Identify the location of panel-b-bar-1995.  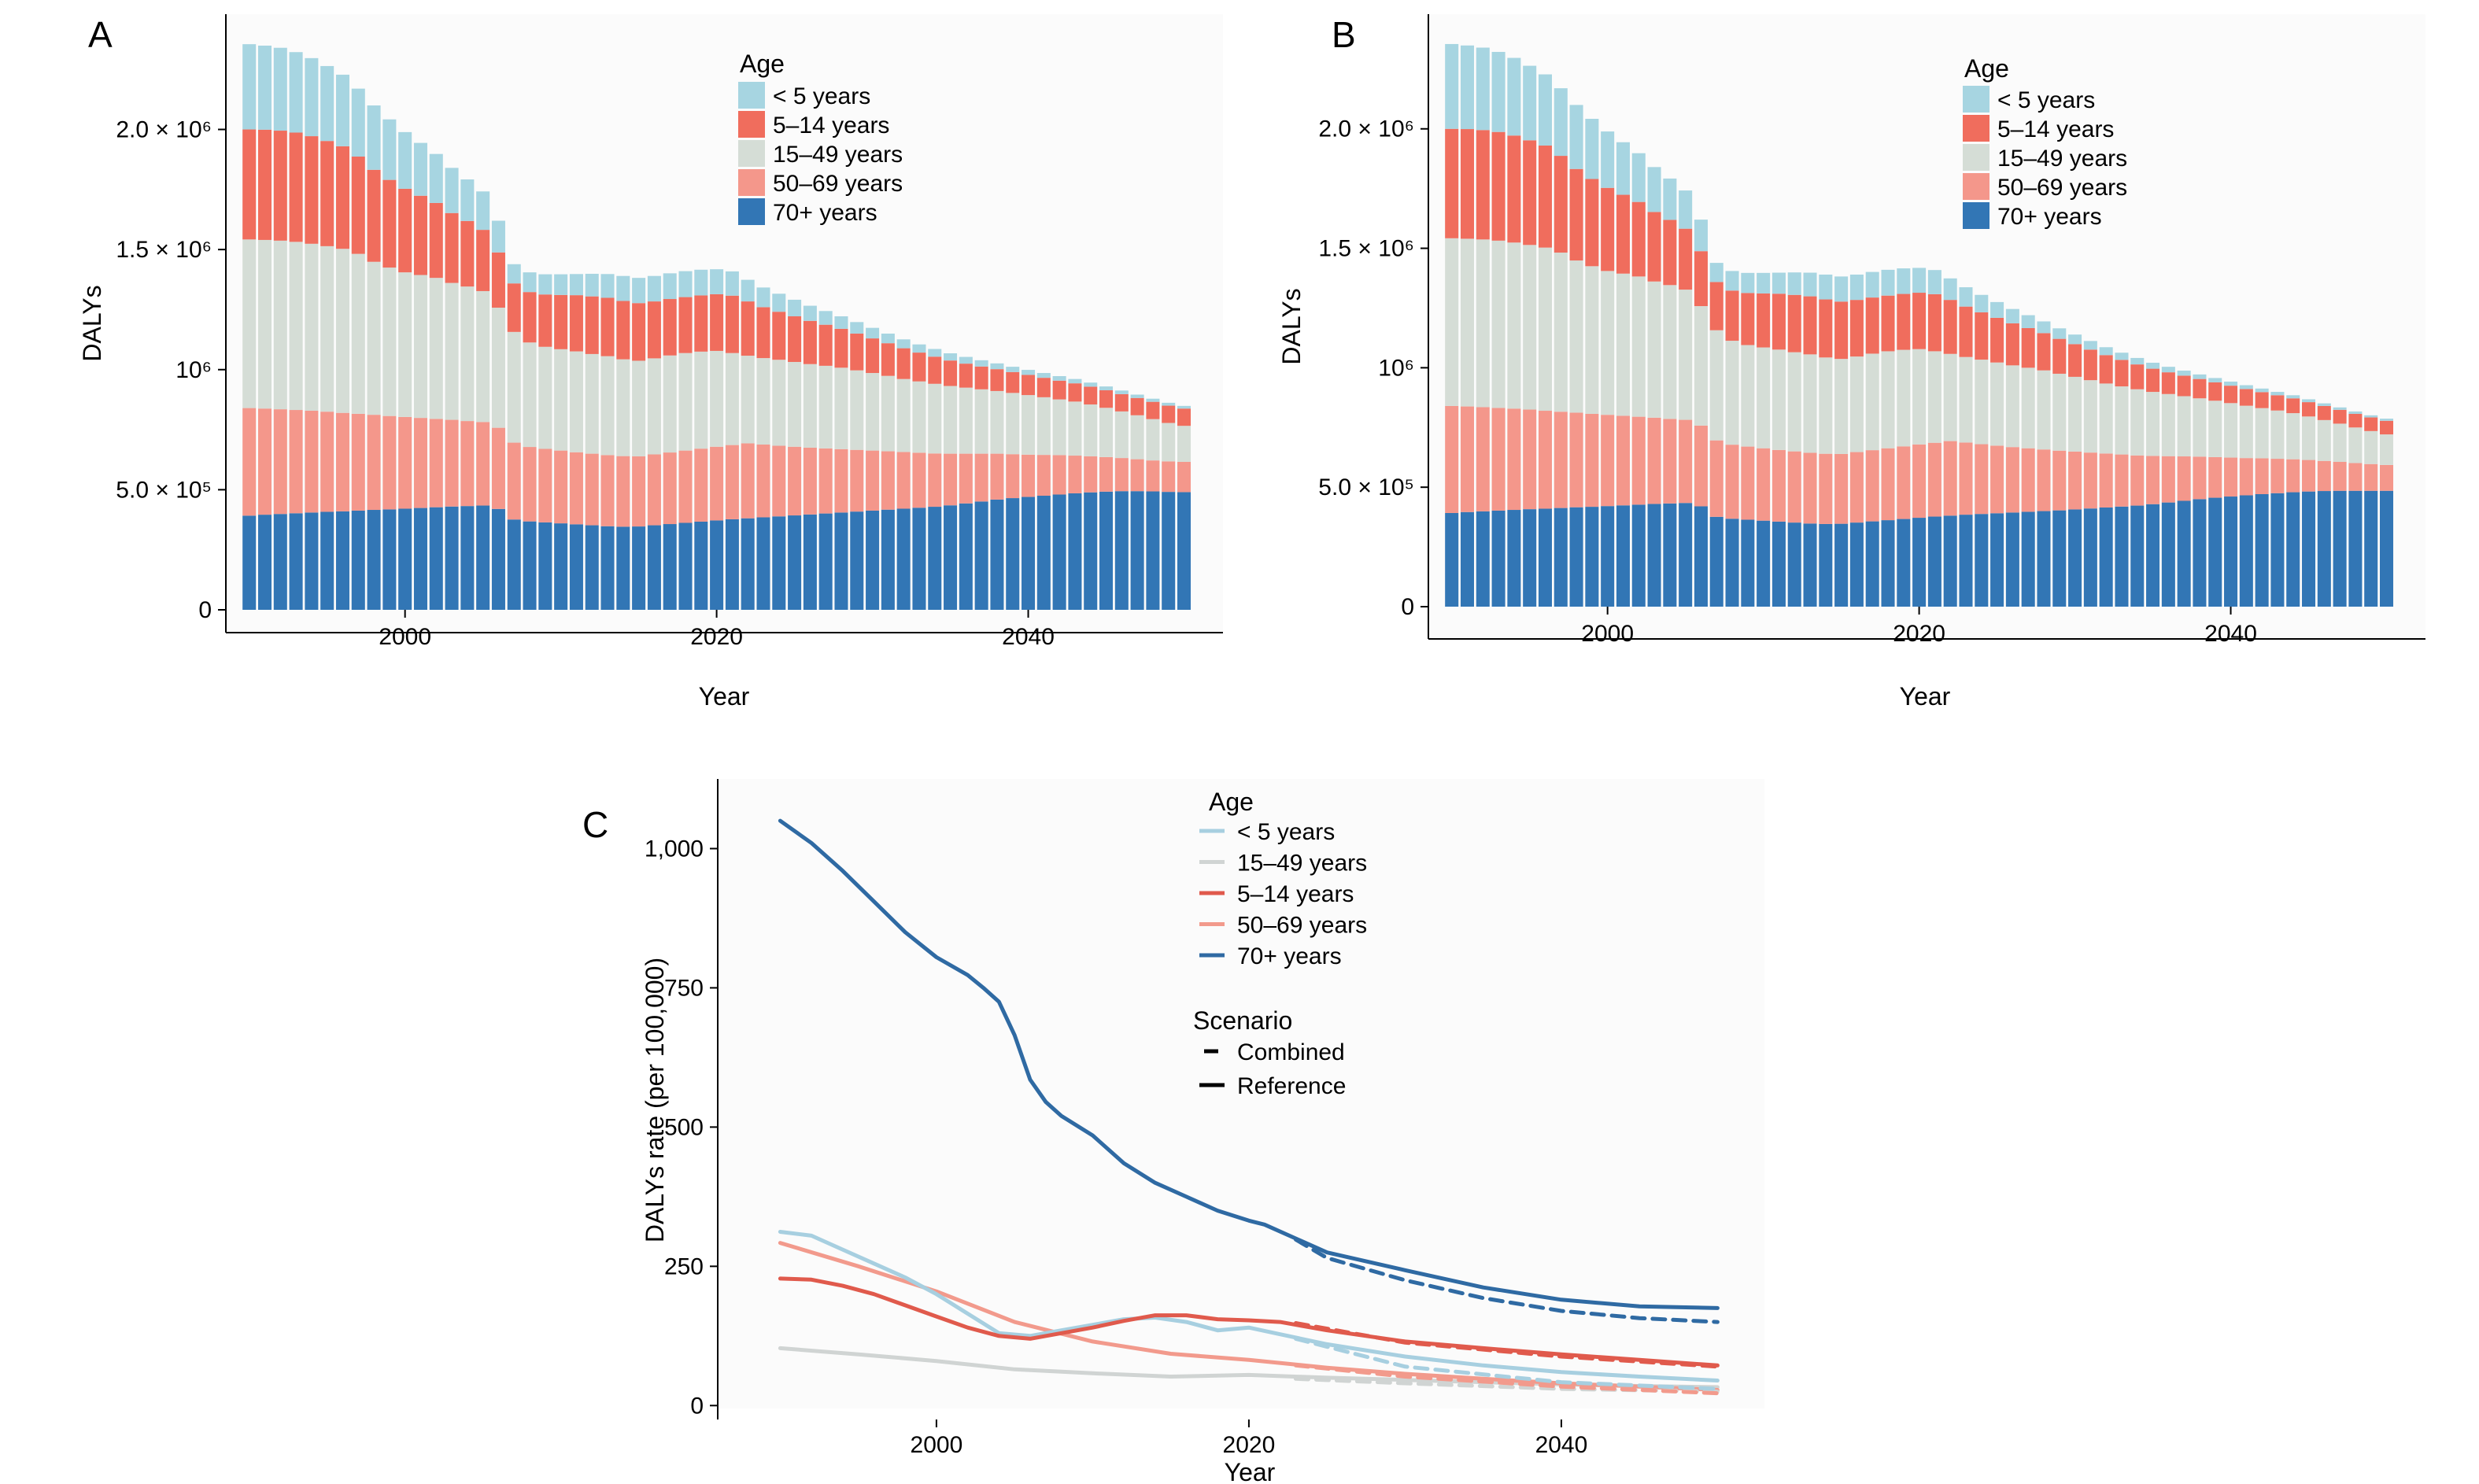
(1530, 558).